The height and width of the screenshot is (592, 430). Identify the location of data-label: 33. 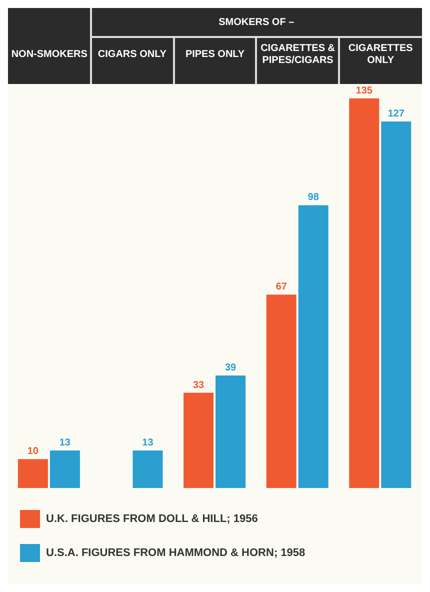
(198, 385).